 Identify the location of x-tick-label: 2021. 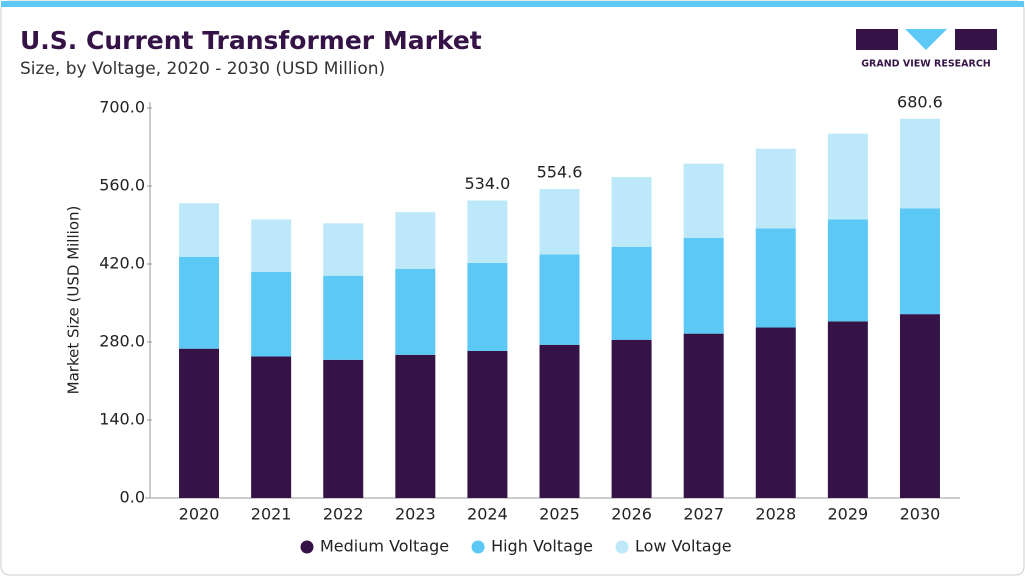
(271, 514).